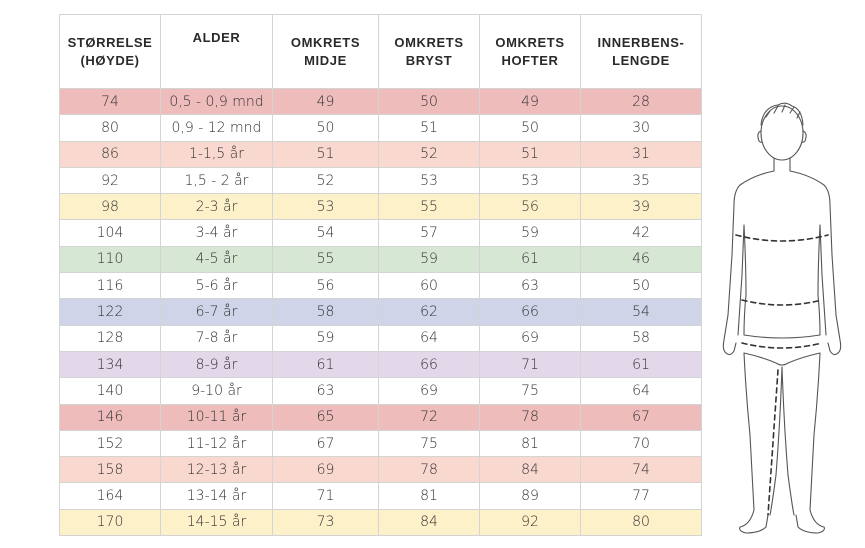  What do you see at coordinates (380, 154) in the screenshot?
I see `table-row: 86 1-1,5 år 51 52 51 31` at bounding box center [380, 154].